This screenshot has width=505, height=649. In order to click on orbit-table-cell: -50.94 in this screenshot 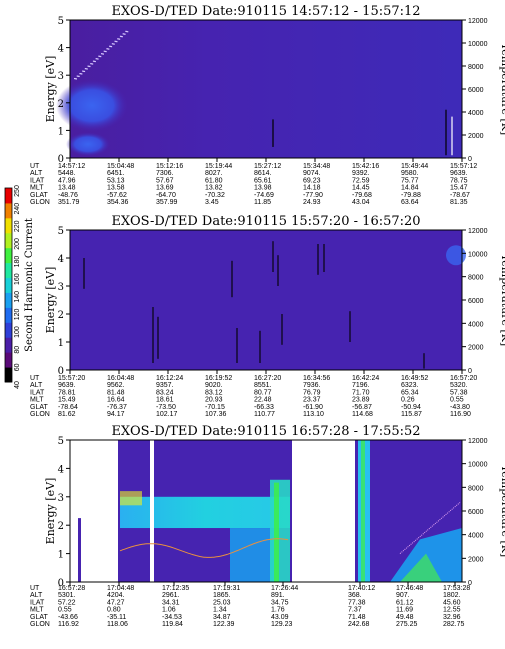, I will do `click(411, 407)`.